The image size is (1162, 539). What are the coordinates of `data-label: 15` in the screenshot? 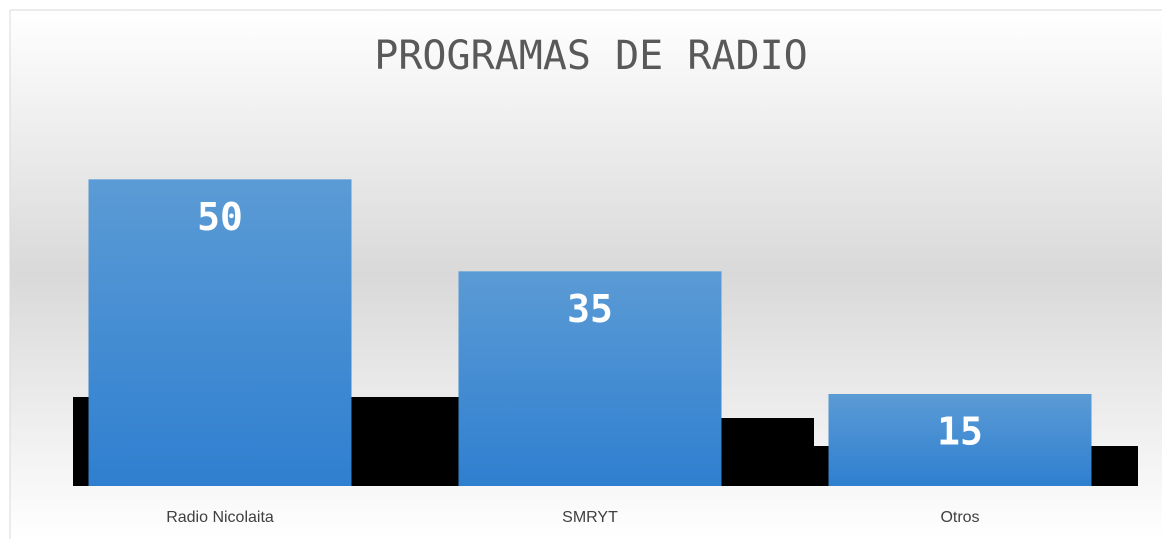 It's located at (960, 432).